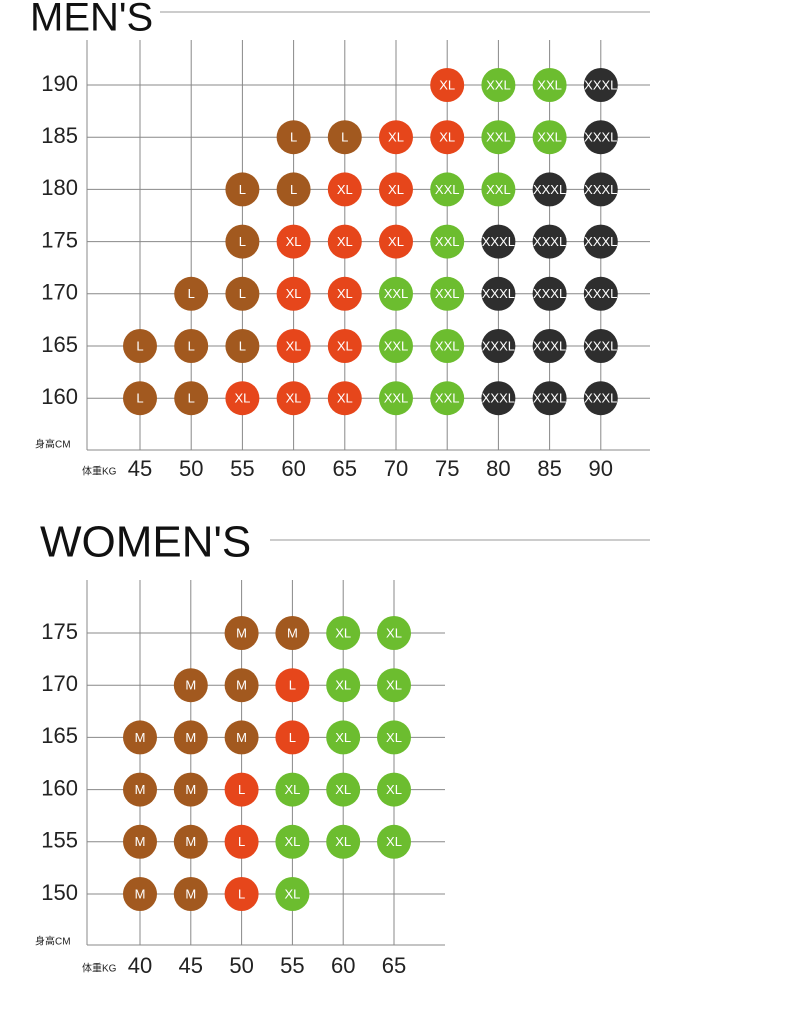 The image size is (790, 1030). I want to click on x-tick-label: 65, so click(345, 468).